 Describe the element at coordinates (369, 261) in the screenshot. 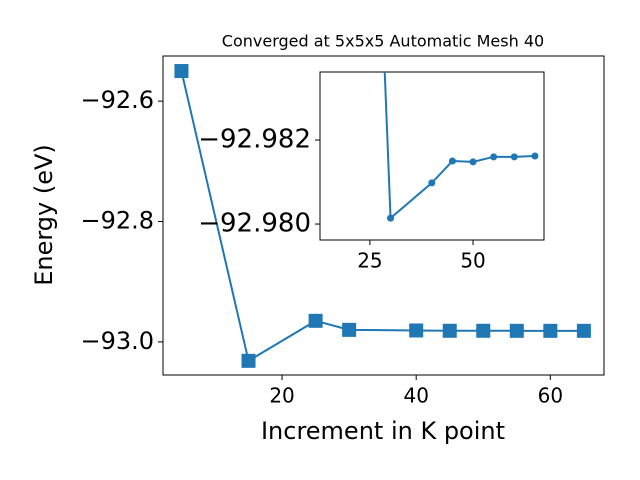

I see `x-tick-label: 25` at that location.